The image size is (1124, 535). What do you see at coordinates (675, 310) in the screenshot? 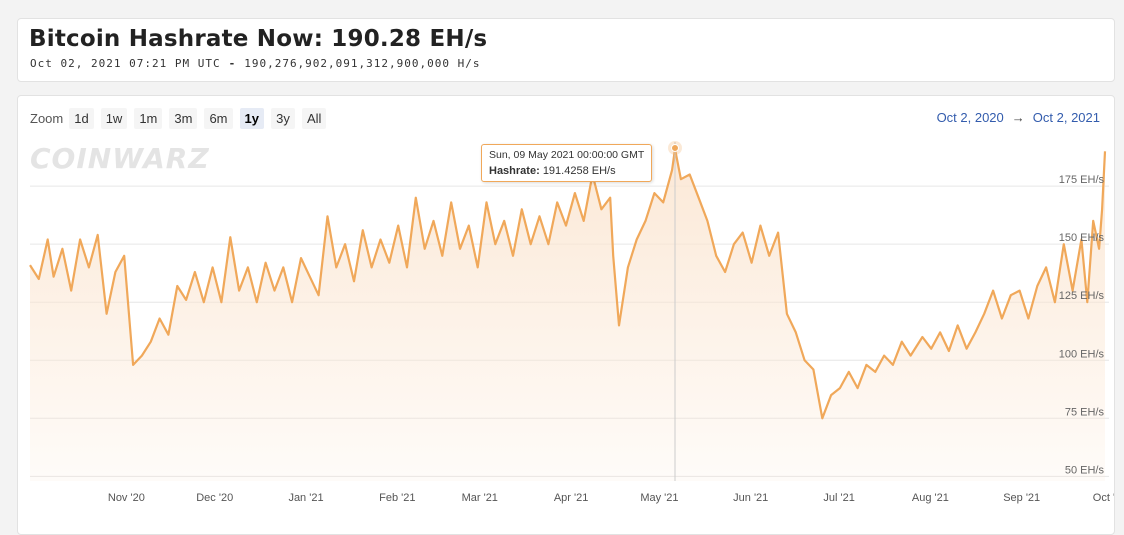
I see `hover-layer` at bounding box center [675, 310].